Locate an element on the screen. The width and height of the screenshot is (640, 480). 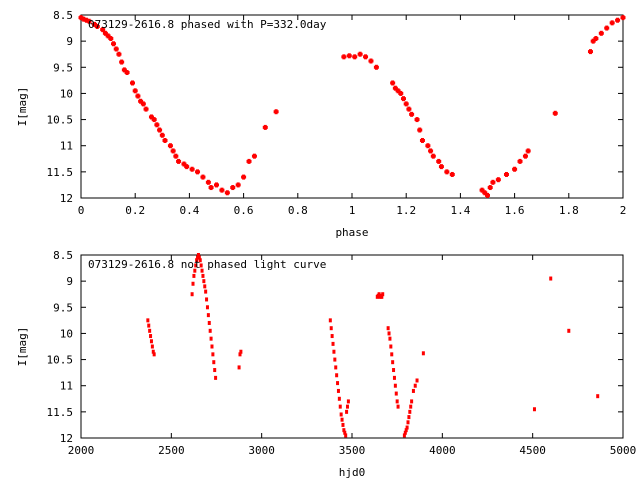
unphased-x-tick-label: 4000 is located at coordinates (442, 450).